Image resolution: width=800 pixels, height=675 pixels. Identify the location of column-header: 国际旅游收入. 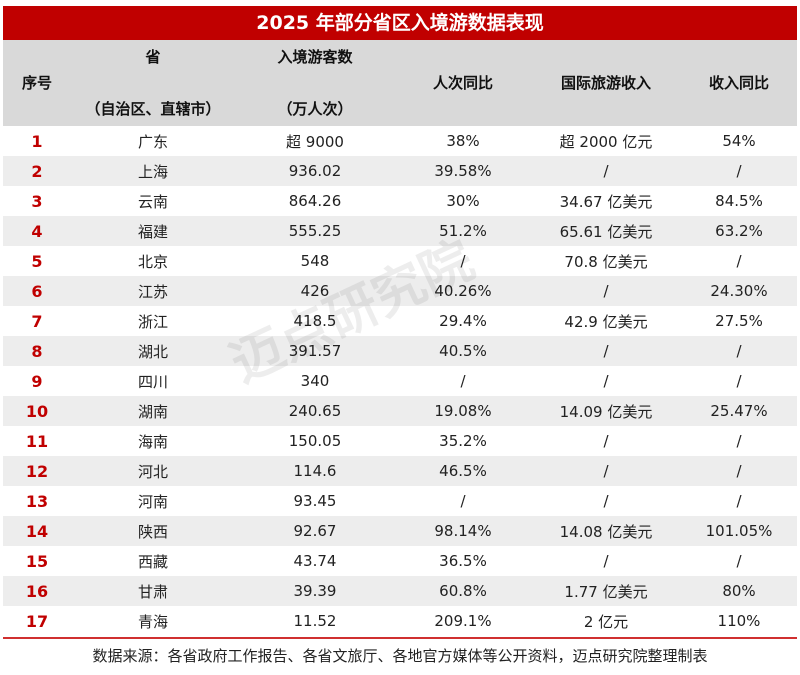
(606, 83).